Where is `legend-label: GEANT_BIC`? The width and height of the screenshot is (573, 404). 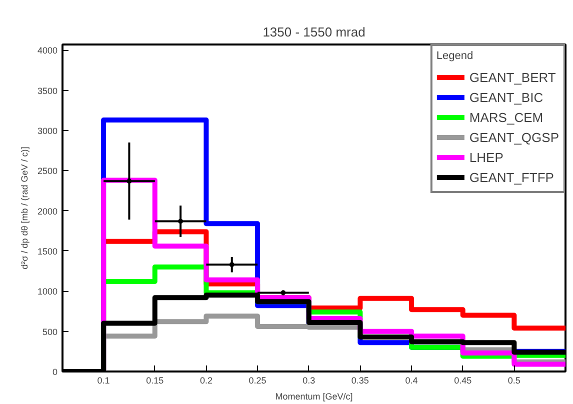 legend-label: GEANT_BIC is located at coordinates (506, 97).